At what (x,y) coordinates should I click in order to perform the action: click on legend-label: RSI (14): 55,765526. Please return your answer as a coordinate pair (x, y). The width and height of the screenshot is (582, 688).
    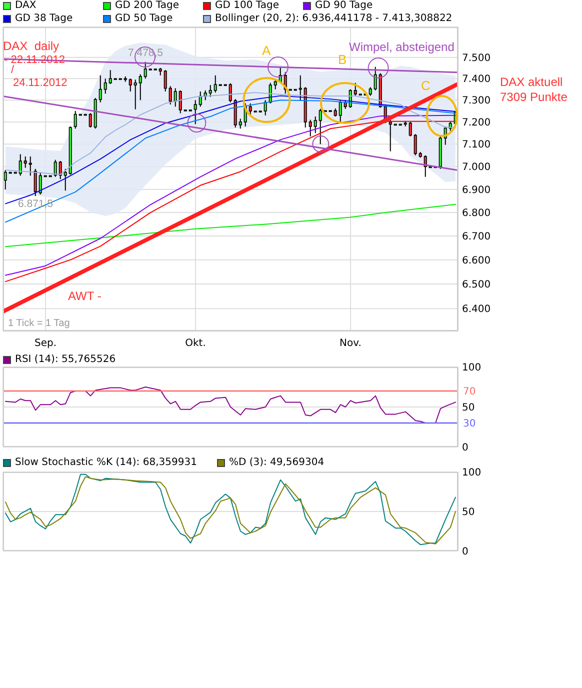
    Looking at the image, I should click on (65, 360).